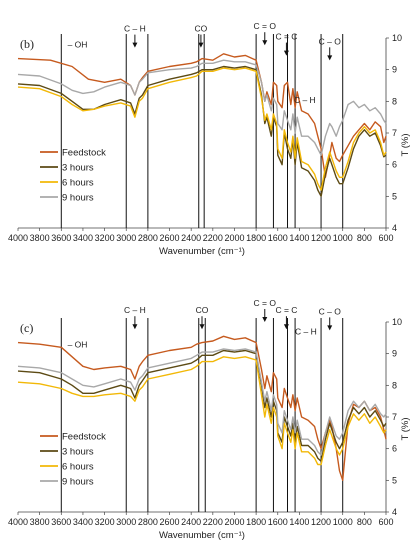 The width and height of the screenshot is (420, 550). I want to click on panel-label: (c), so click(26, 328).